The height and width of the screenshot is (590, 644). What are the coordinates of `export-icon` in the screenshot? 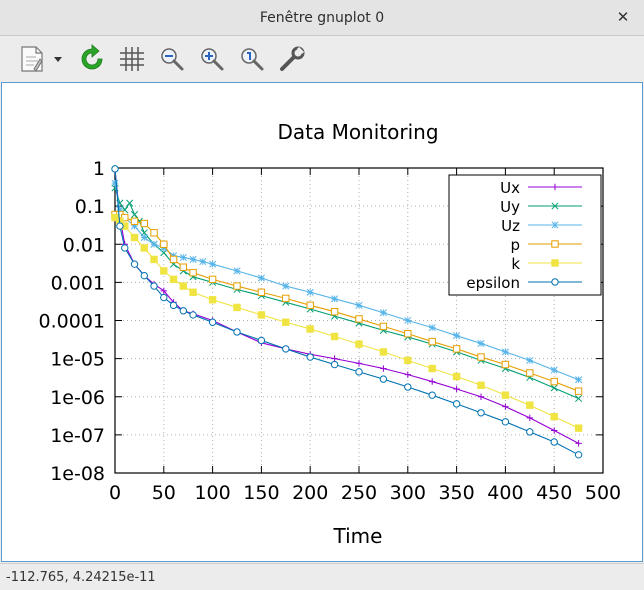 It's located at (32, 59).